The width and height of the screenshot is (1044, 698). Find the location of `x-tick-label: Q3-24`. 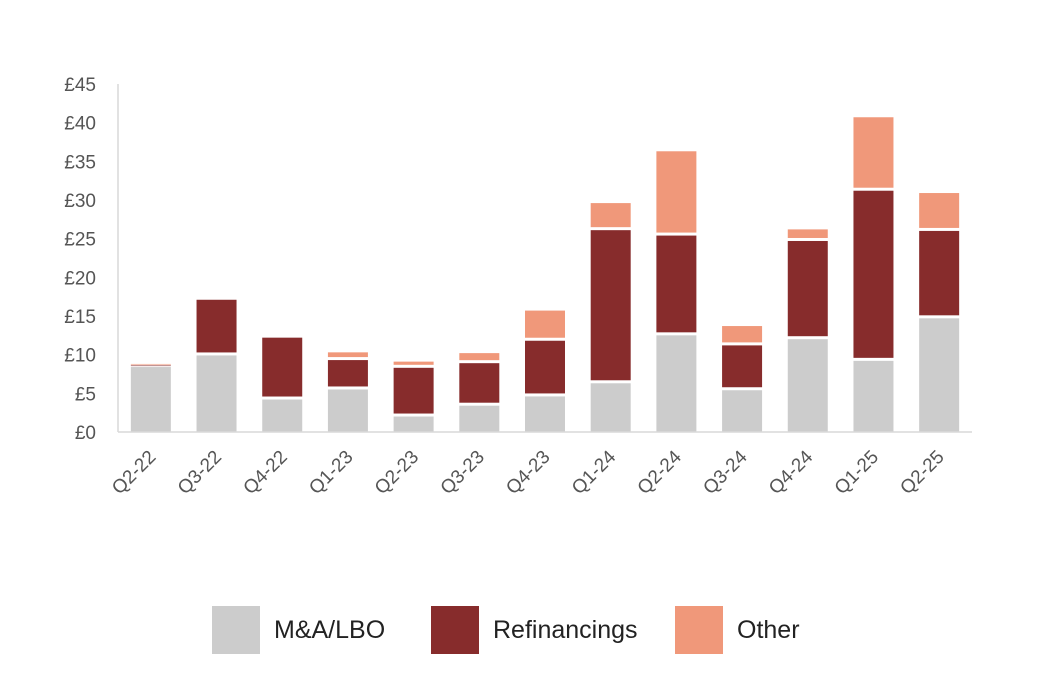

x-tick-label: Q3-24 is located at coordinates (725, 472).